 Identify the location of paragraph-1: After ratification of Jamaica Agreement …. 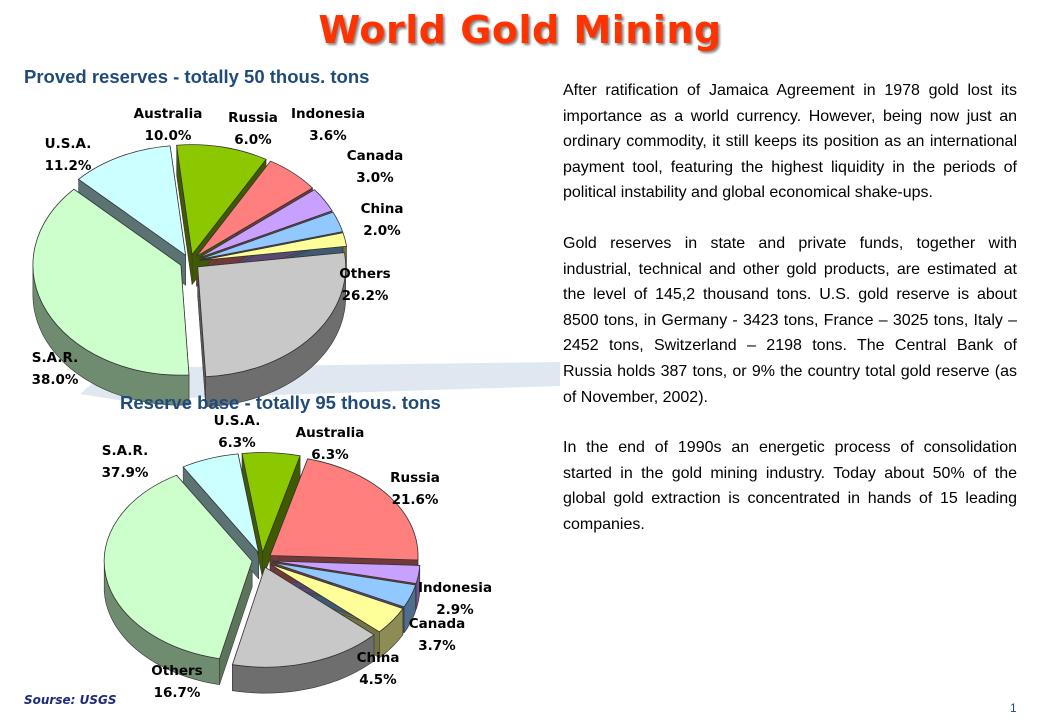
(790, 142).